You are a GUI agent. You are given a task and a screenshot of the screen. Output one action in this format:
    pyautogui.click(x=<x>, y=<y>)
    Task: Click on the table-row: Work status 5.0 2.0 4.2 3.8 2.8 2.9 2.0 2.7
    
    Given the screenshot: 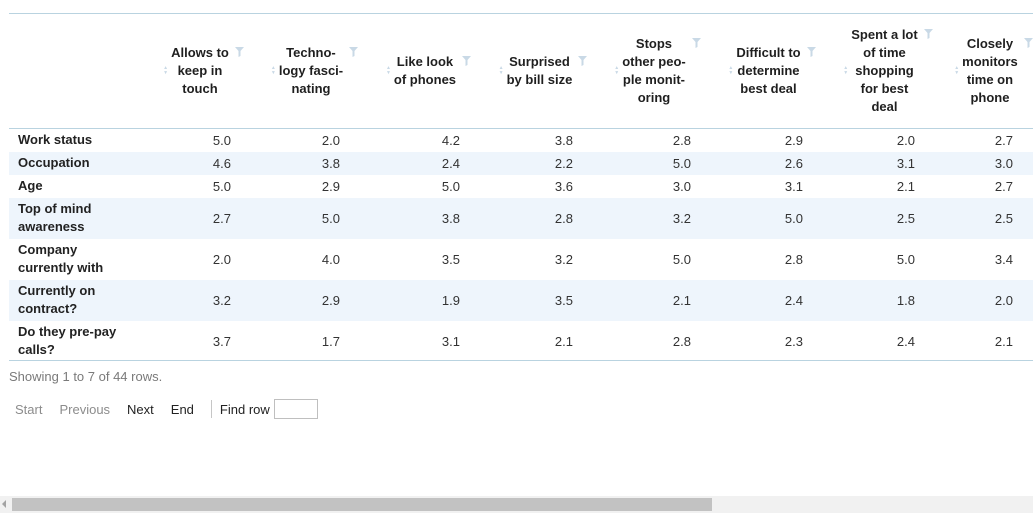 What is the action you would take?
    pyautogui.click(x=521, y=140)
    